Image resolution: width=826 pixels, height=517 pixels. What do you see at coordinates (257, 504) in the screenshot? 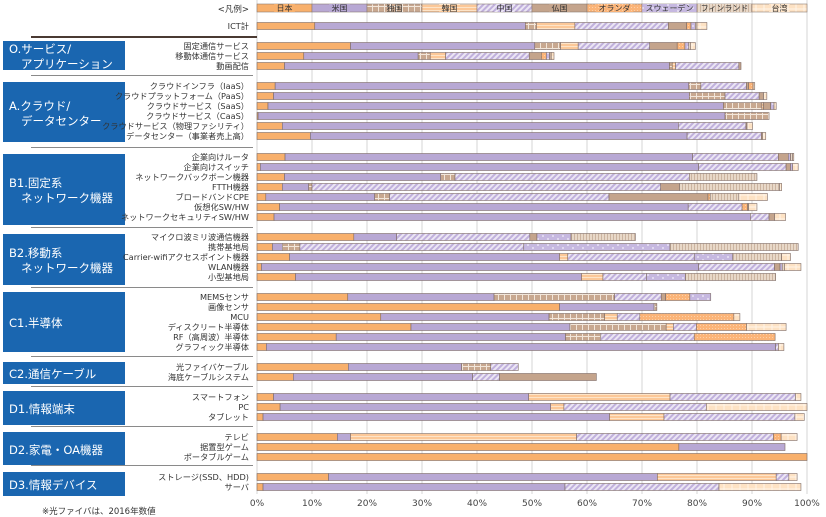
I see `x-tick-label: 0%` at bounding box center [257, 504].